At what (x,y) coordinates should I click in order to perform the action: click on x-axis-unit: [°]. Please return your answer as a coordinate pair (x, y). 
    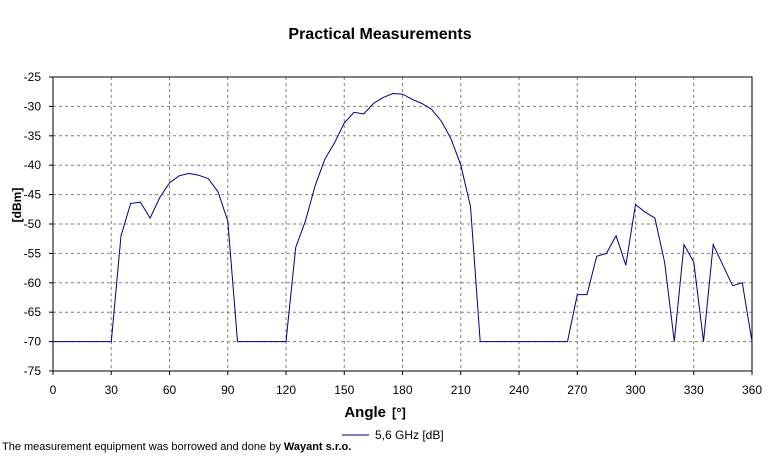
    Looking at the image, I should click on (399, 412).